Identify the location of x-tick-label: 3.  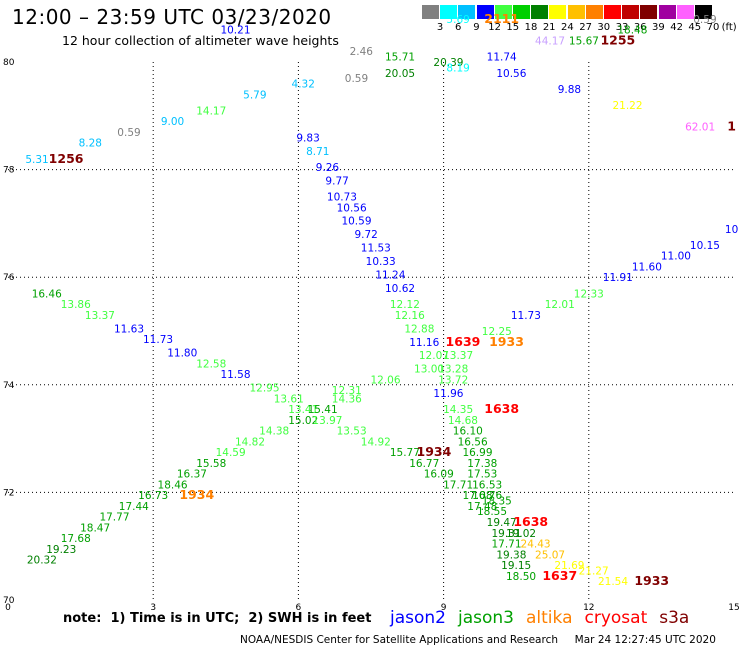
(153, 608).